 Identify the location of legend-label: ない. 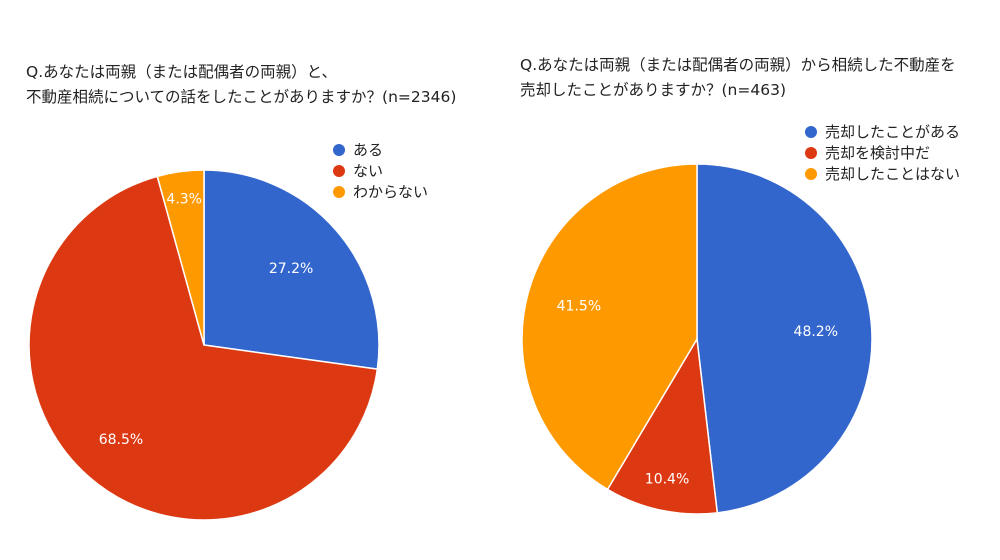
(368, 171).